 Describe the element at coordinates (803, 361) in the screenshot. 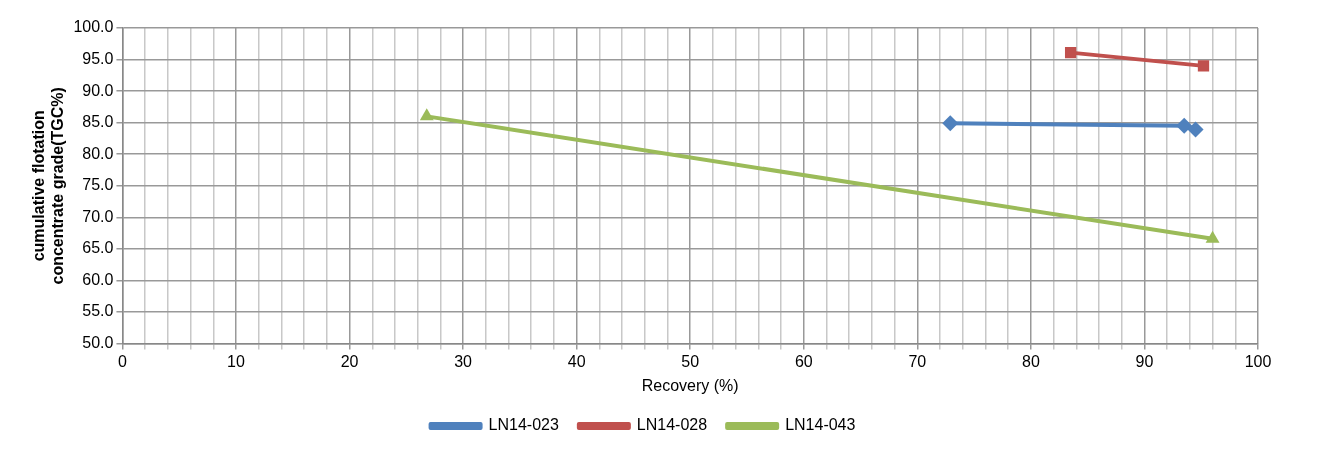

I see `x-tick-label: 60` at that location.